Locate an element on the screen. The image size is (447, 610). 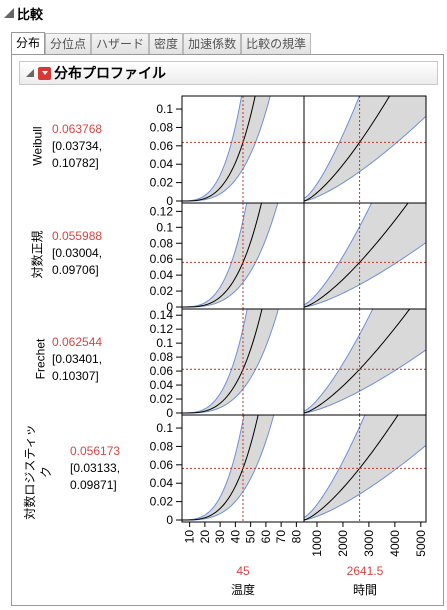
red-triangle-menu-icon is located at coordinates (44, 73).